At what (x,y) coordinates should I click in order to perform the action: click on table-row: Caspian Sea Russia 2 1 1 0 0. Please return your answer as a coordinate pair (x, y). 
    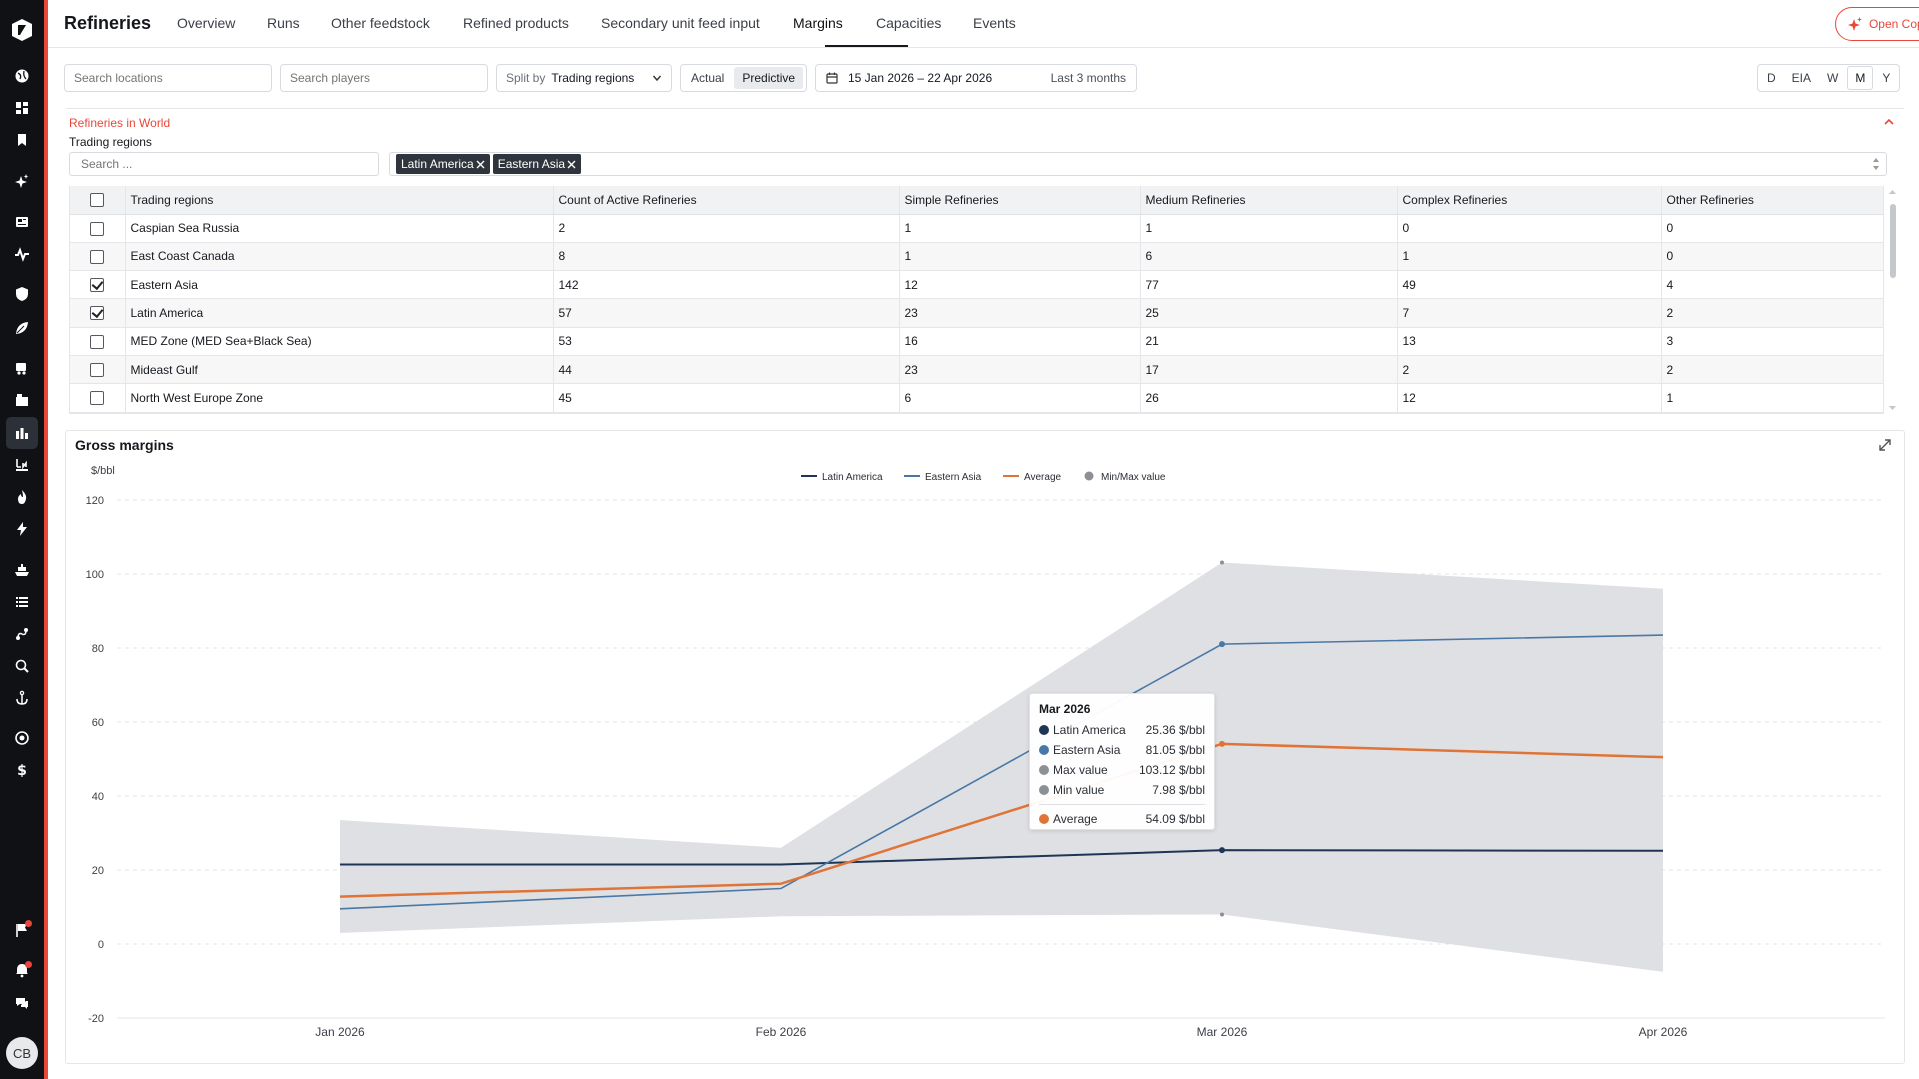
    Looking at the image, I should click on (977, 228).